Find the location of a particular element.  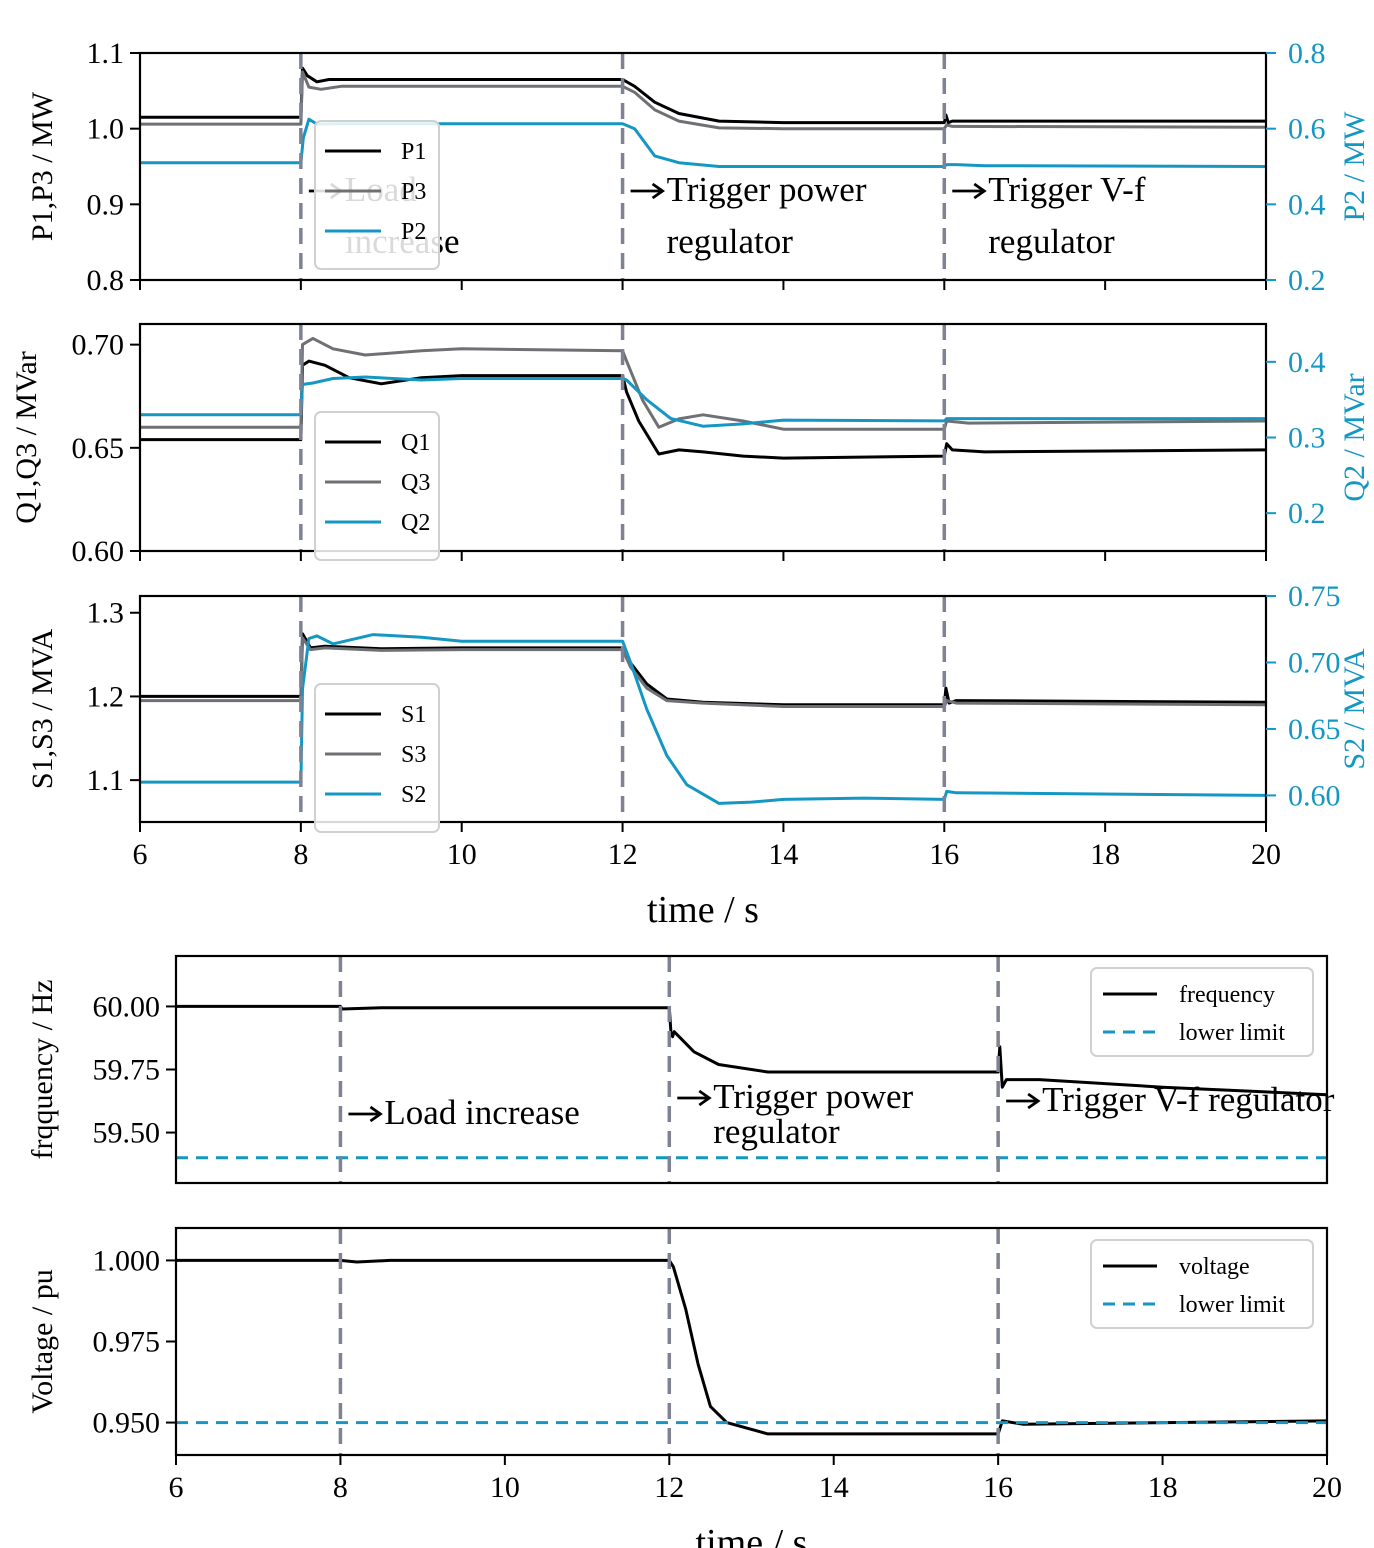

annotation-text: Trigger V-f regulator is located at coordinates (1188, 1099).